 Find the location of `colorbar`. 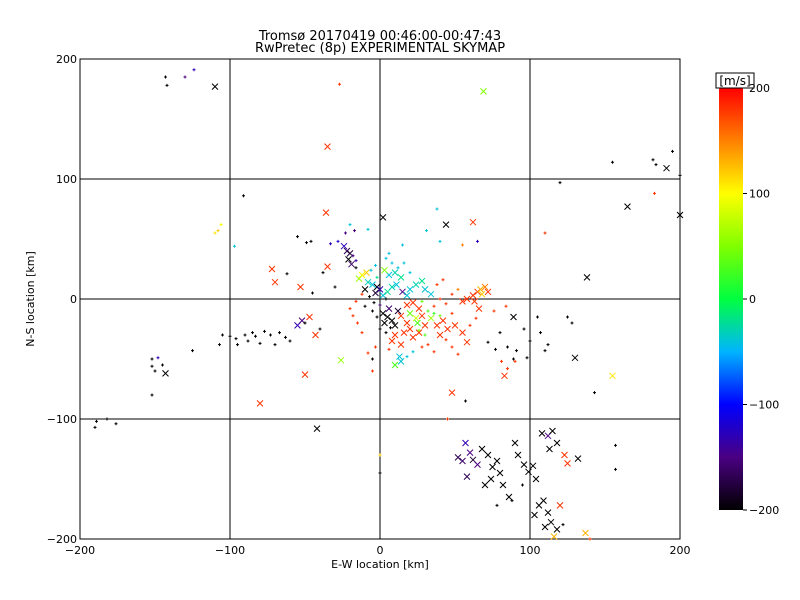

colorbar is located at coordinates (731, 299).